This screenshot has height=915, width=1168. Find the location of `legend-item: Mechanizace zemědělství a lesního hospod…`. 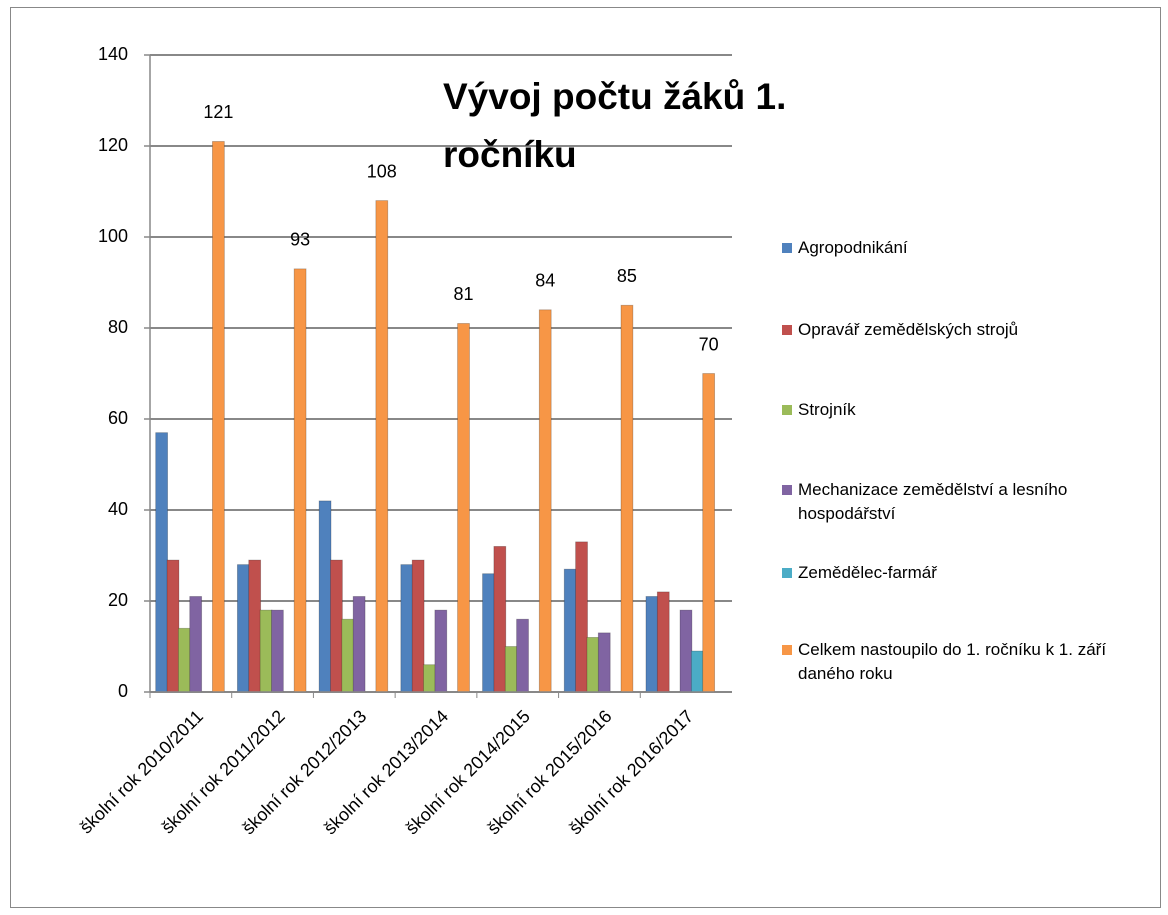

legend-item: Mechanizace zemědělství a lesního hospod… is located at coordinates (967, 502).